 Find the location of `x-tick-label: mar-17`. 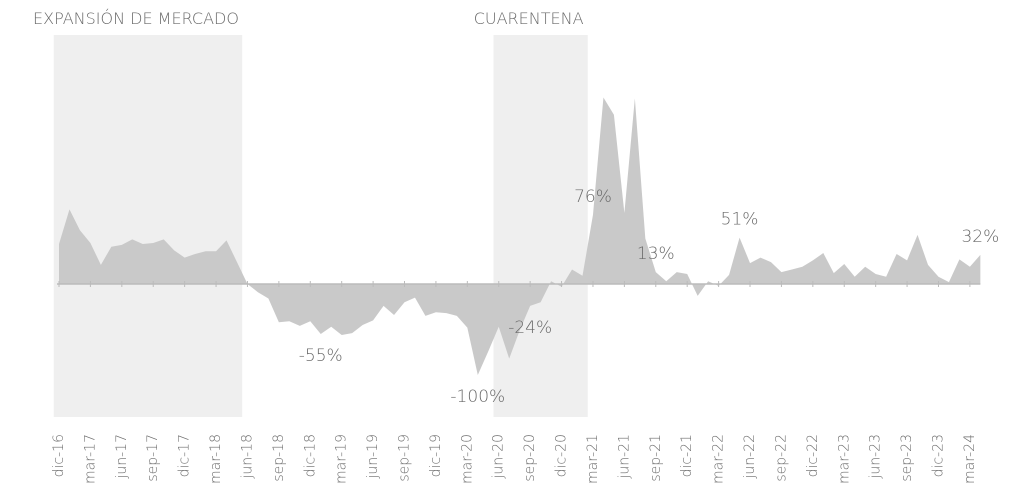

x-tick-label: mar-17 is located at coordinates (90, 459).